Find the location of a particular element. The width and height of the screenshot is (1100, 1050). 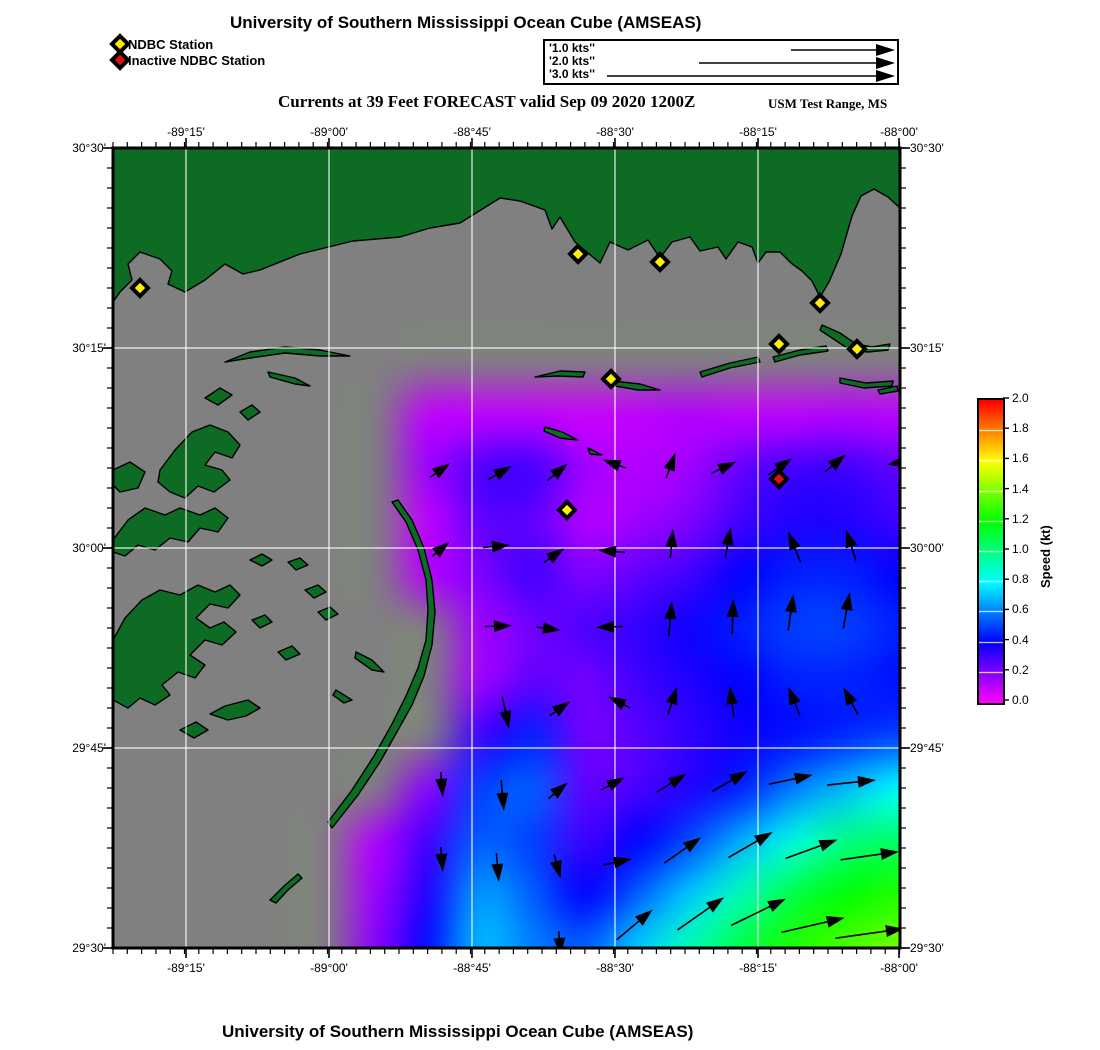

lat-label-left: 29°30' is located at coordinates (89, 948).